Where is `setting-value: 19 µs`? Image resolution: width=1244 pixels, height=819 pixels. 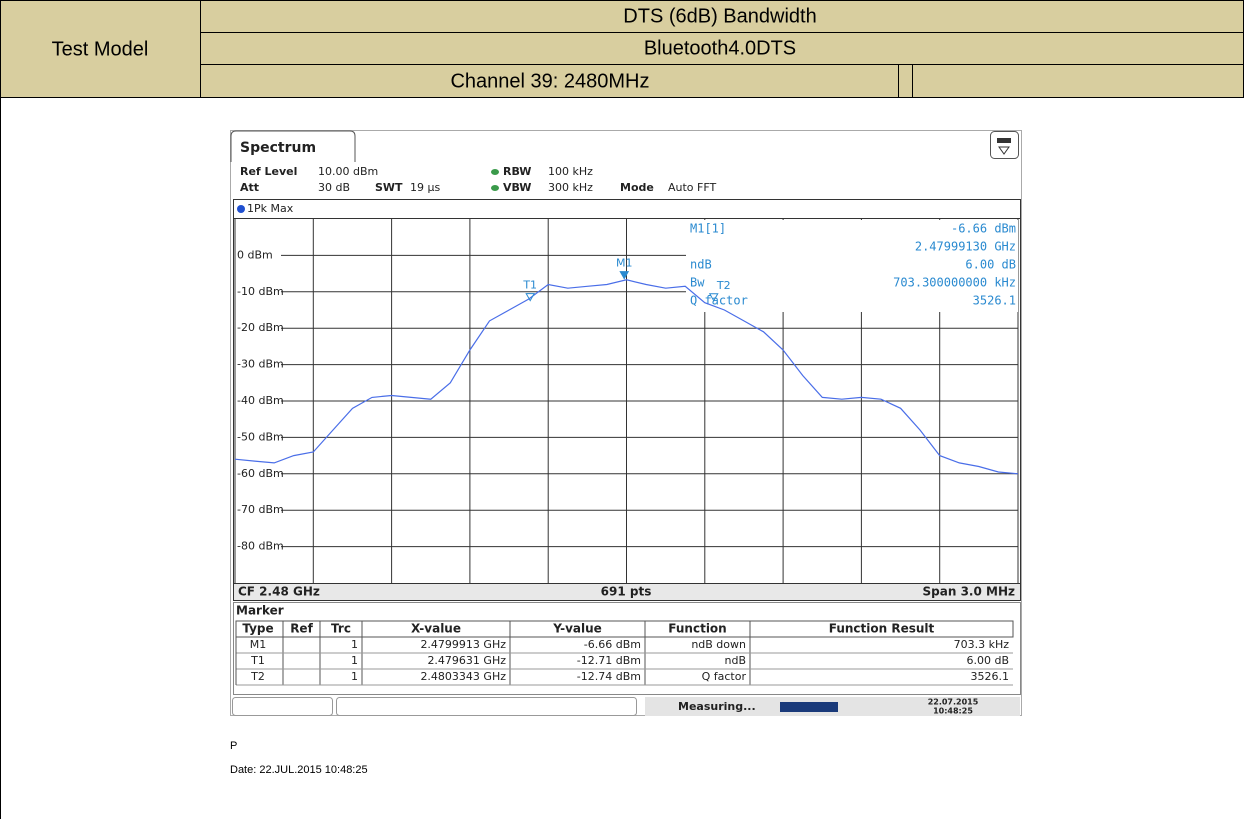 setting-value: 19 µs is located at coordinates (425, 187).